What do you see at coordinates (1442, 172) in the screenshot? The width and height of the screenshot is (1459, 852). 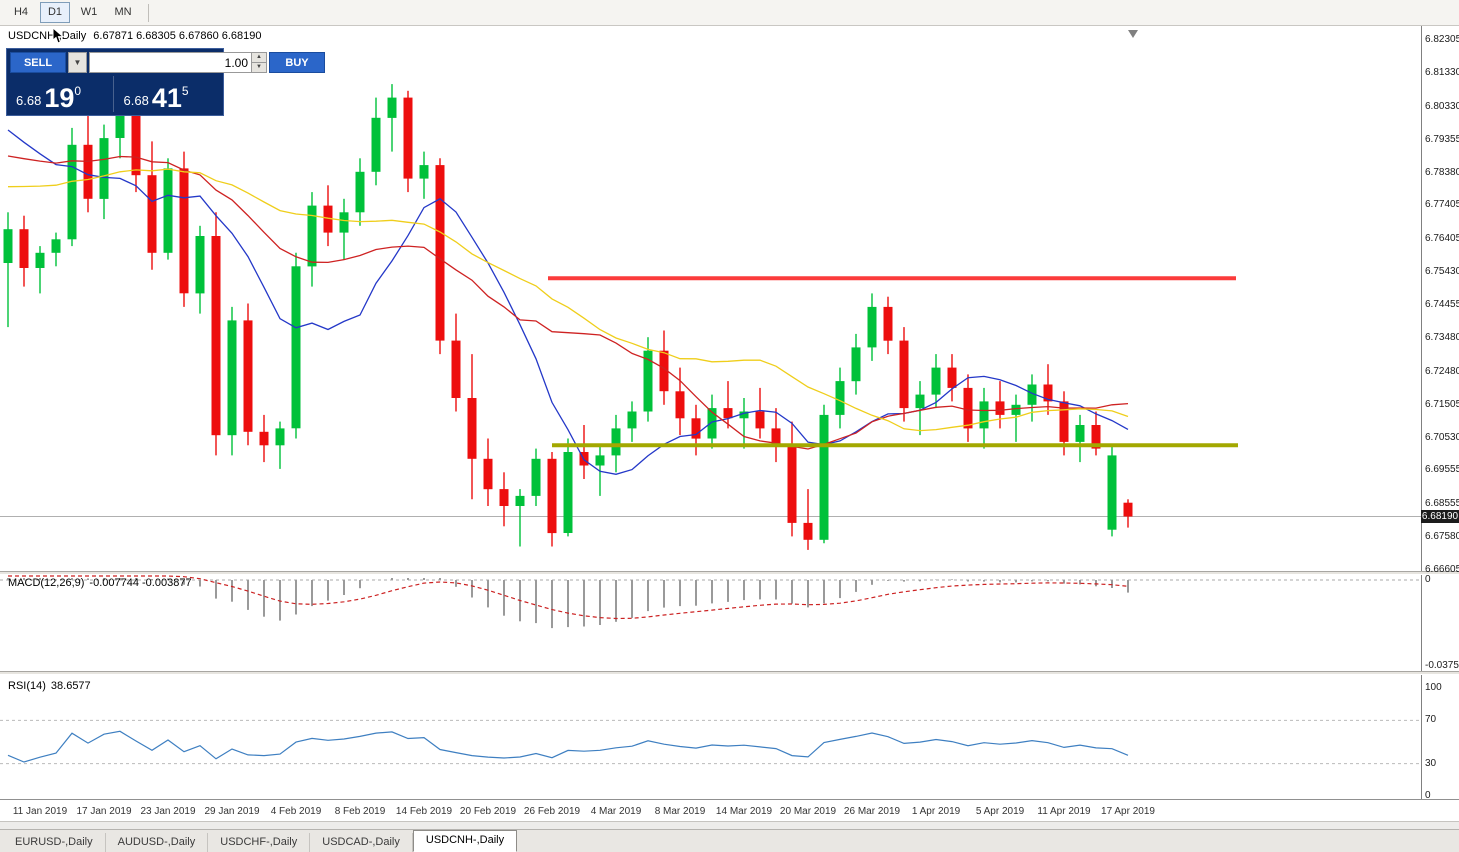 I see `price-axis-label: 6.78380` at bounding box center [1442, 172].